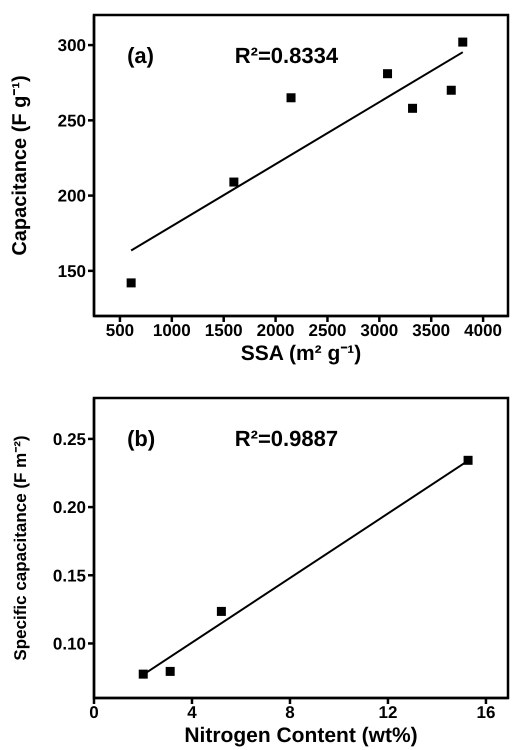 The width and height of the screenshot is (514, 750). What do you see at coordinates (286, 55) in the screenshot?
I see `annotation: R²=0.8334` at bounding box center [286, 55].